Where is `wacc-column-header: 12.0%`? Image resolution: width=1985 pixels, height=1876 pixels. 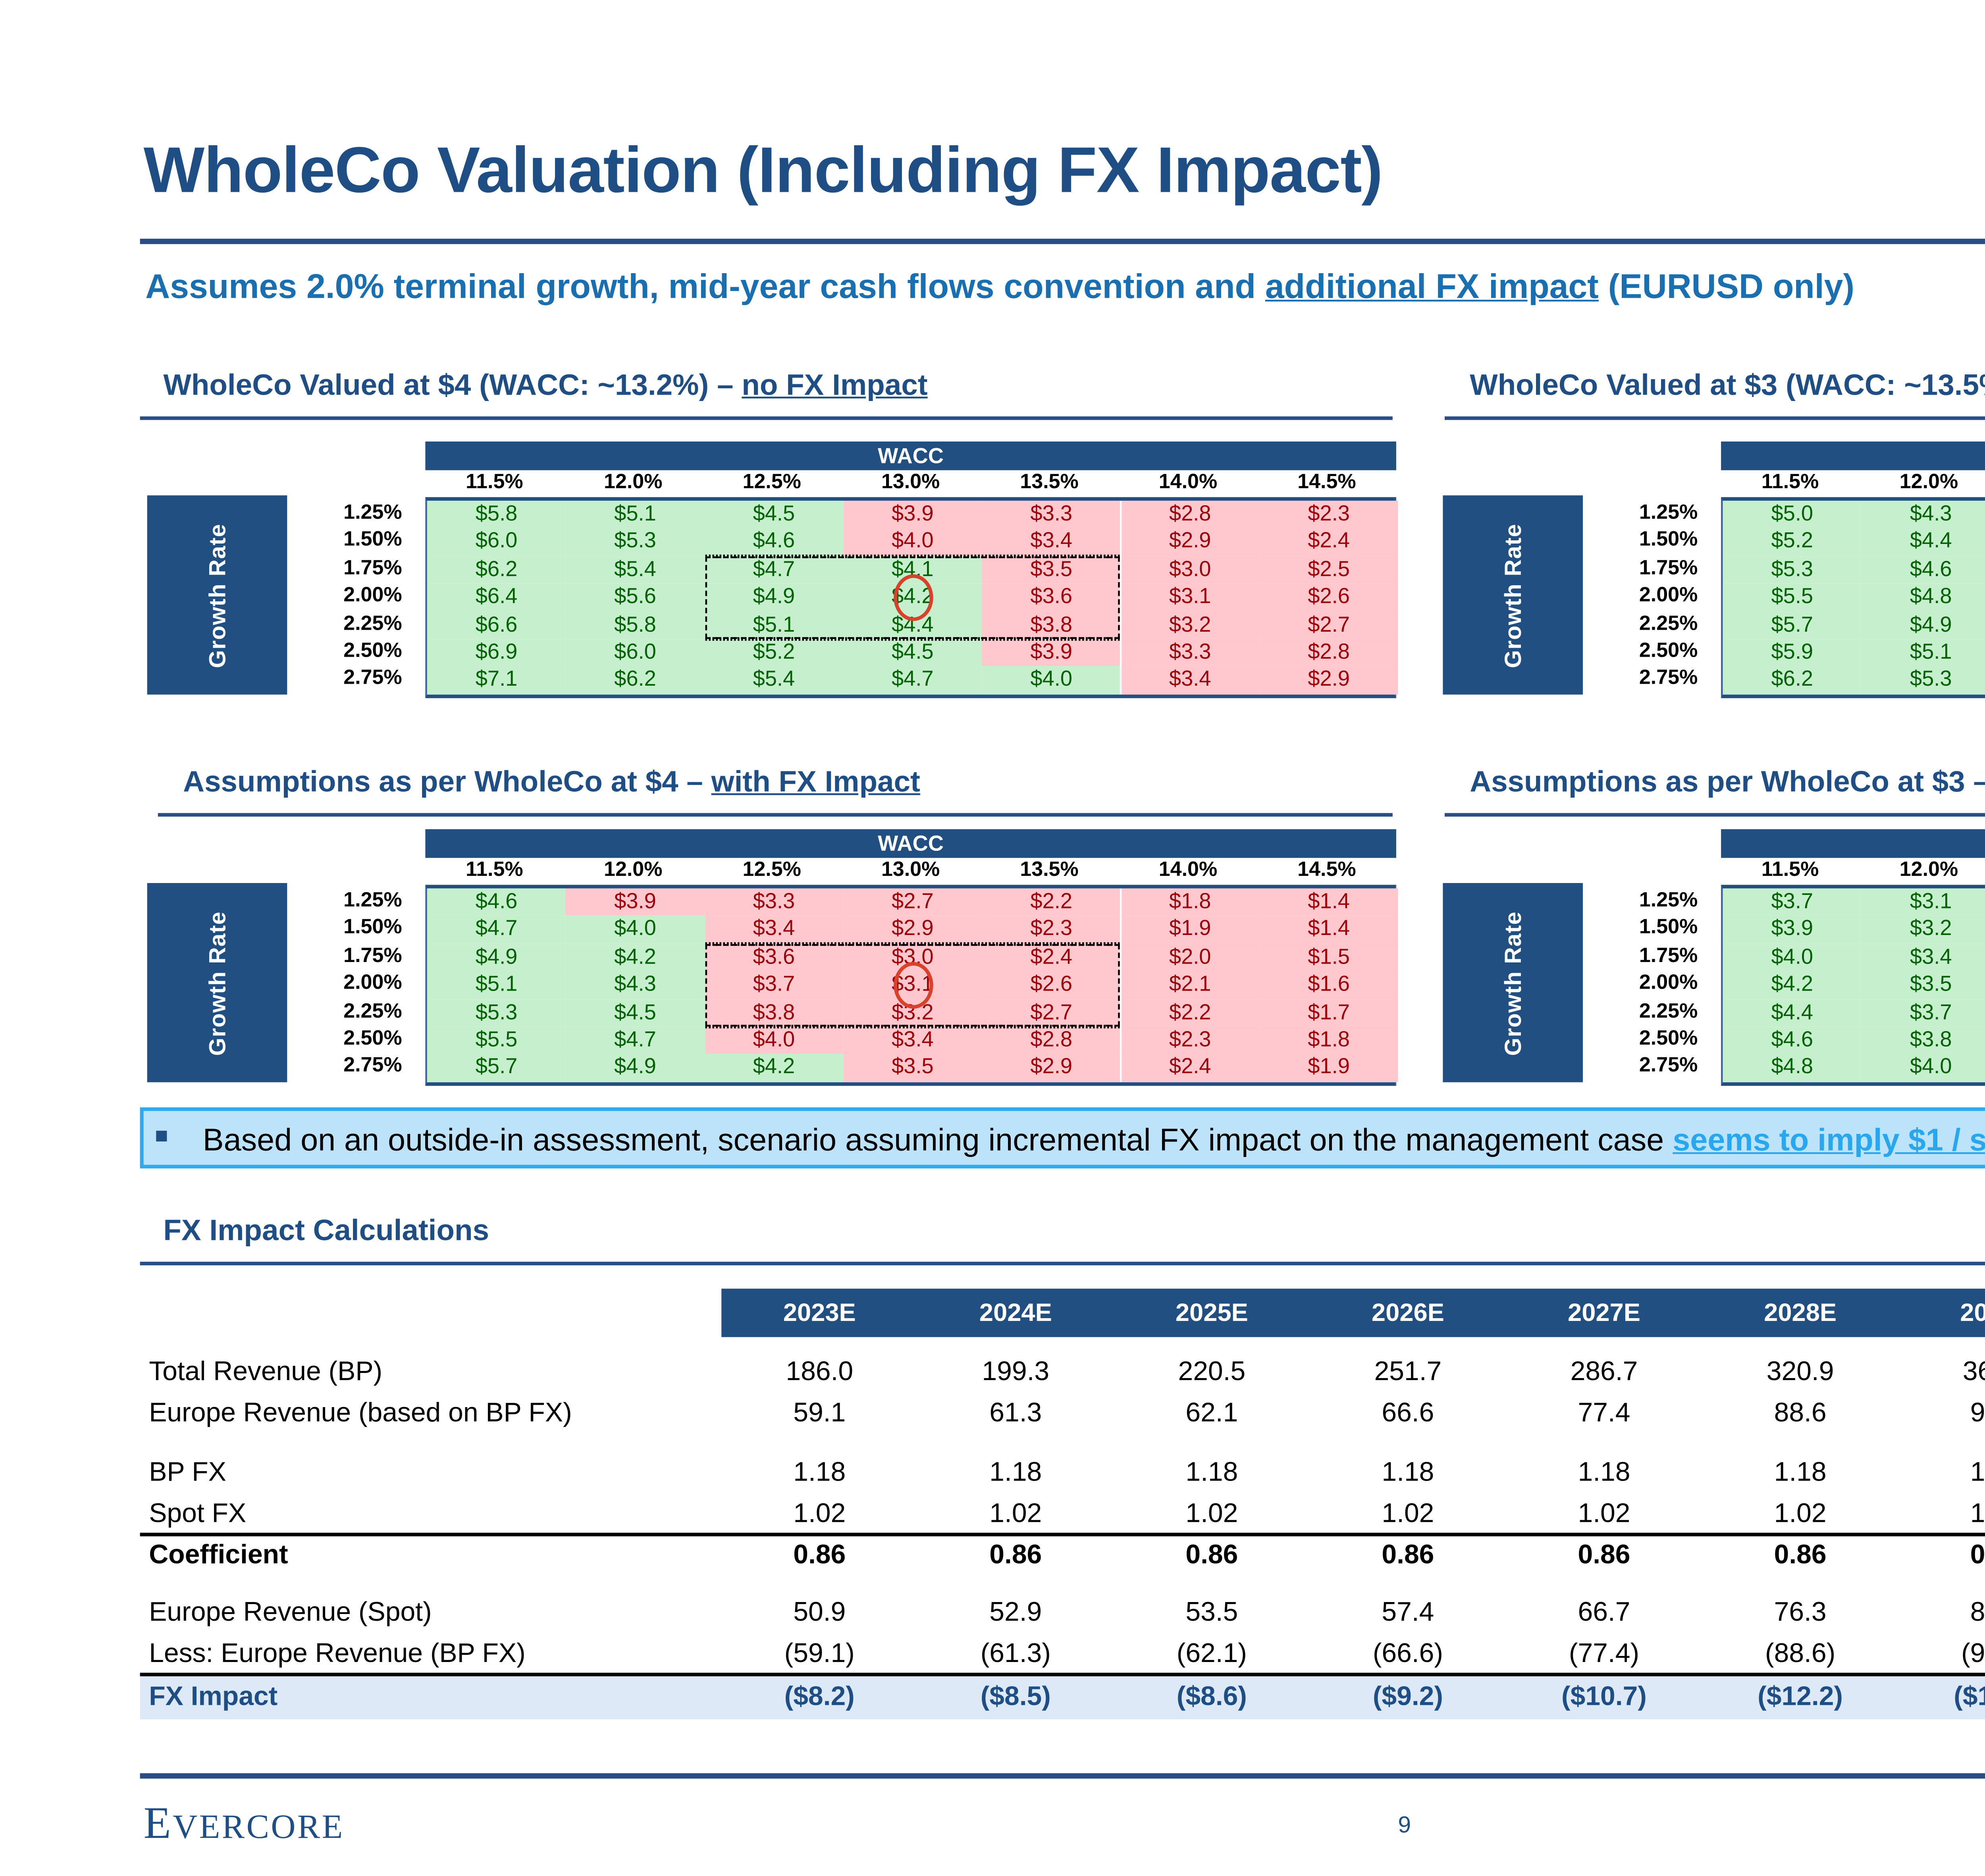
wacc-column-header: 12.0% is located at coordinates (633, 870).